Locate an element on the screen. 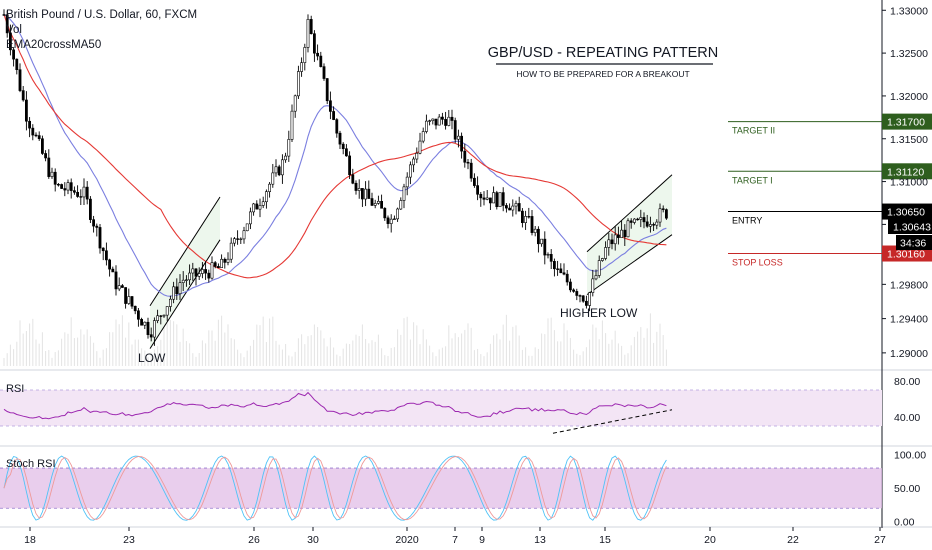 This screenshot has height=550, width=932. annotation-subtitle: HOW TO BE PREPARED FOR A BREAKOUT is located at coordinates (602, 74).